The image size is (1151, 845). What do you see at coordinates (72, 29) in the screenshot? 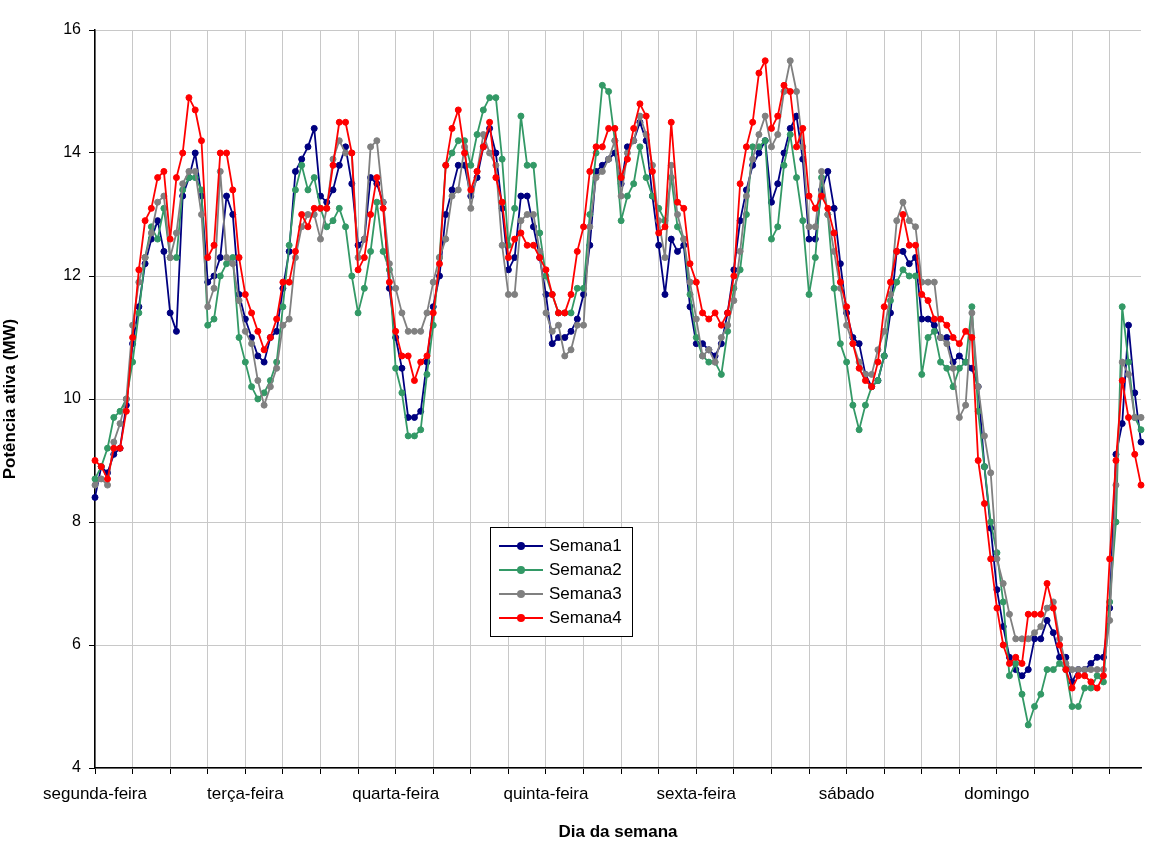
I see `y-tick-label: 16` at bounding box center [72, 29].